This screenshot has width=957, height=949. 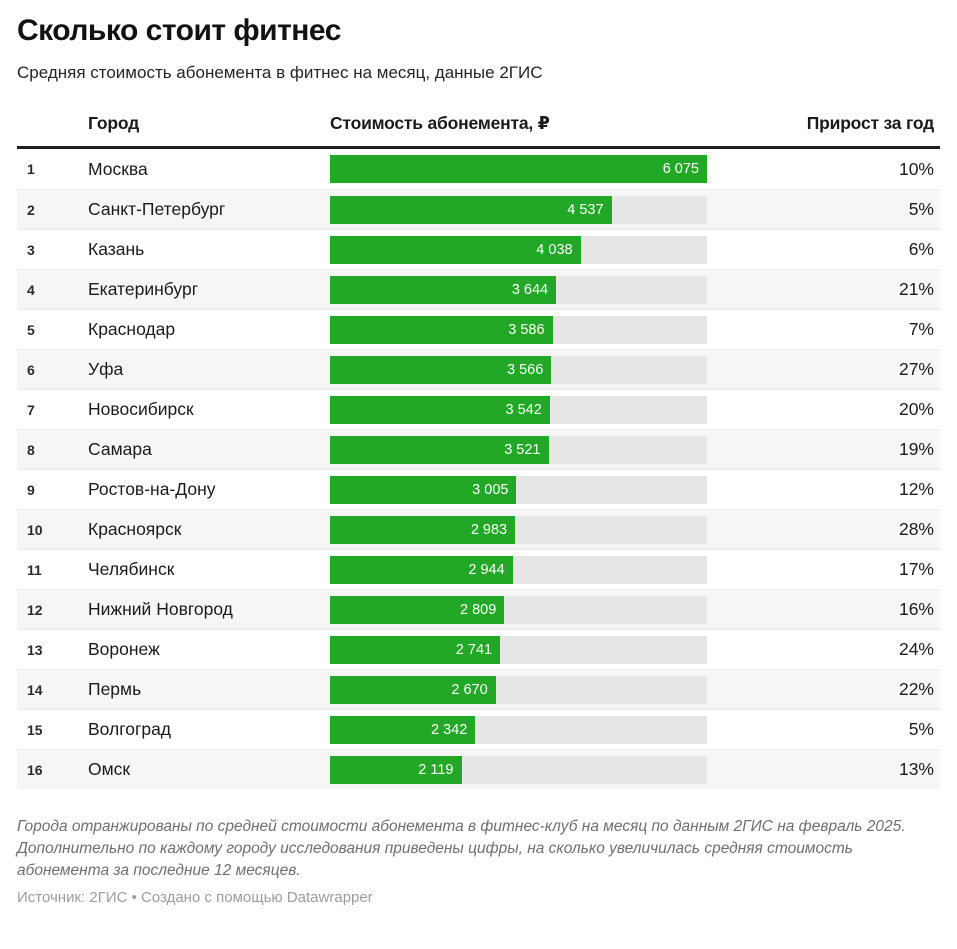 I want to click on bar-track: 3 521, so click(x=518, y=449).